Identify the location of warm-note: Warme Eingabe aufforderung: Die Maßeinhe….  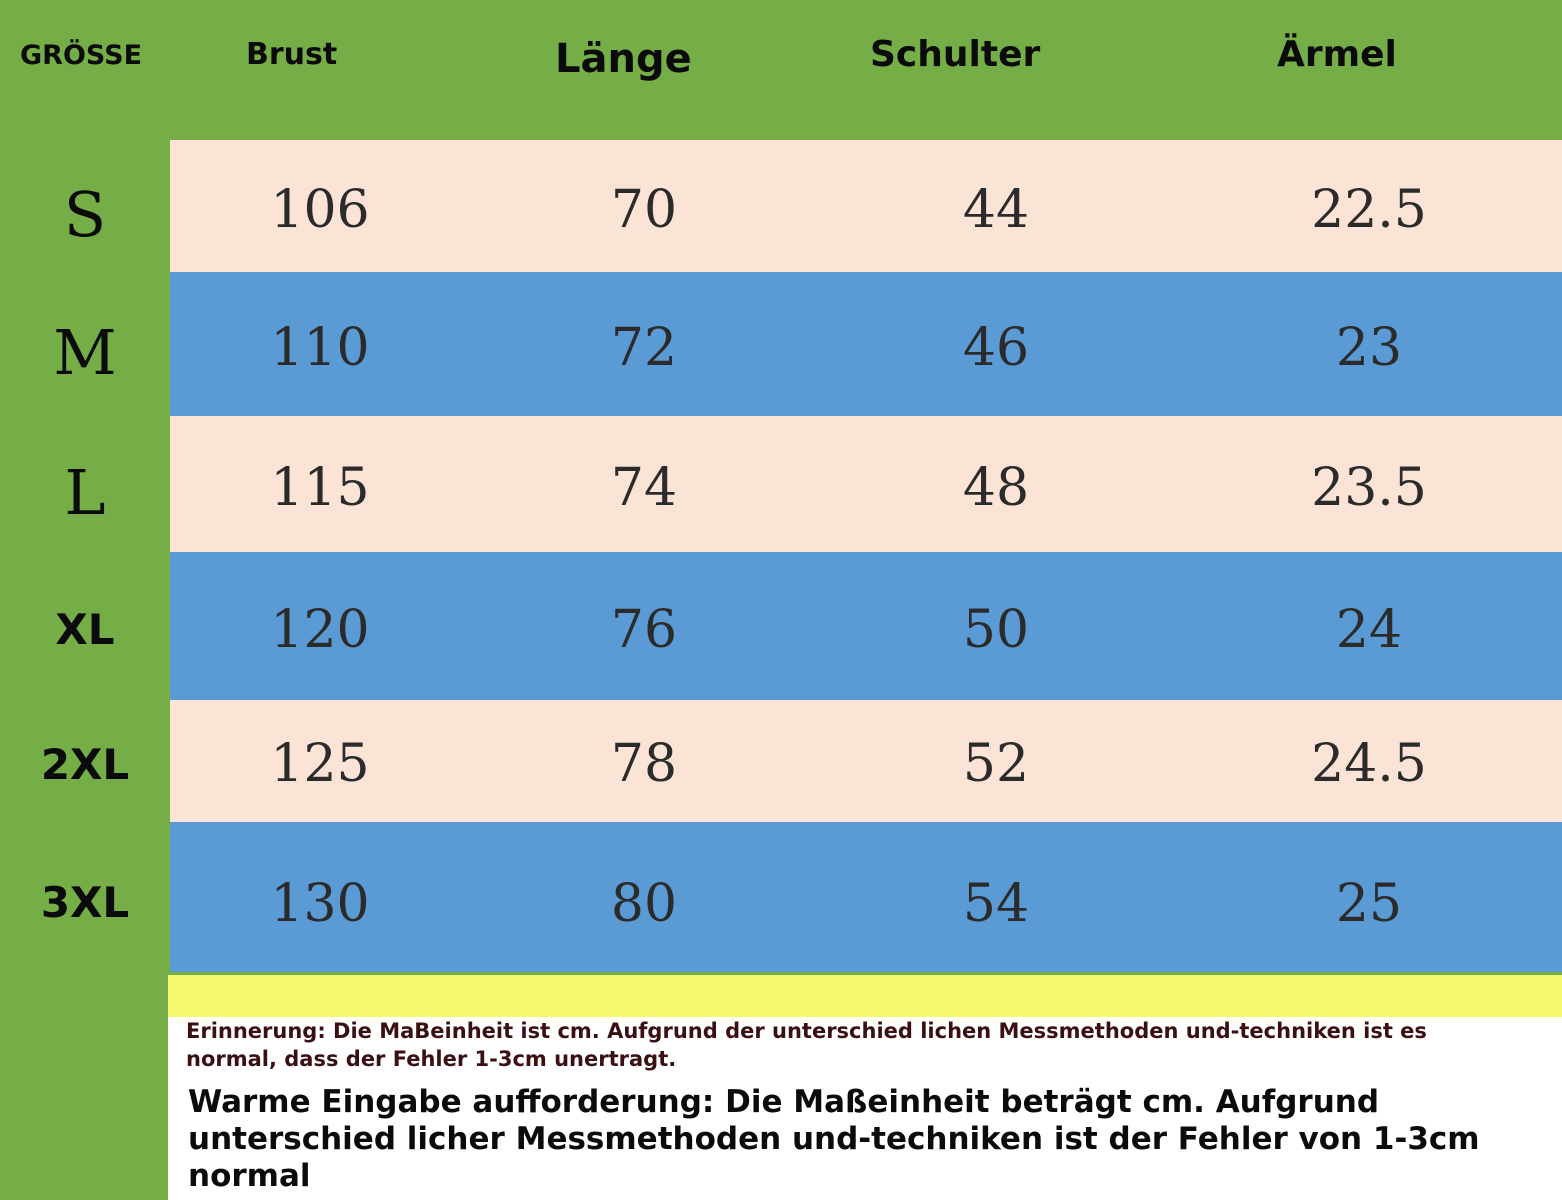
(834, 1139).